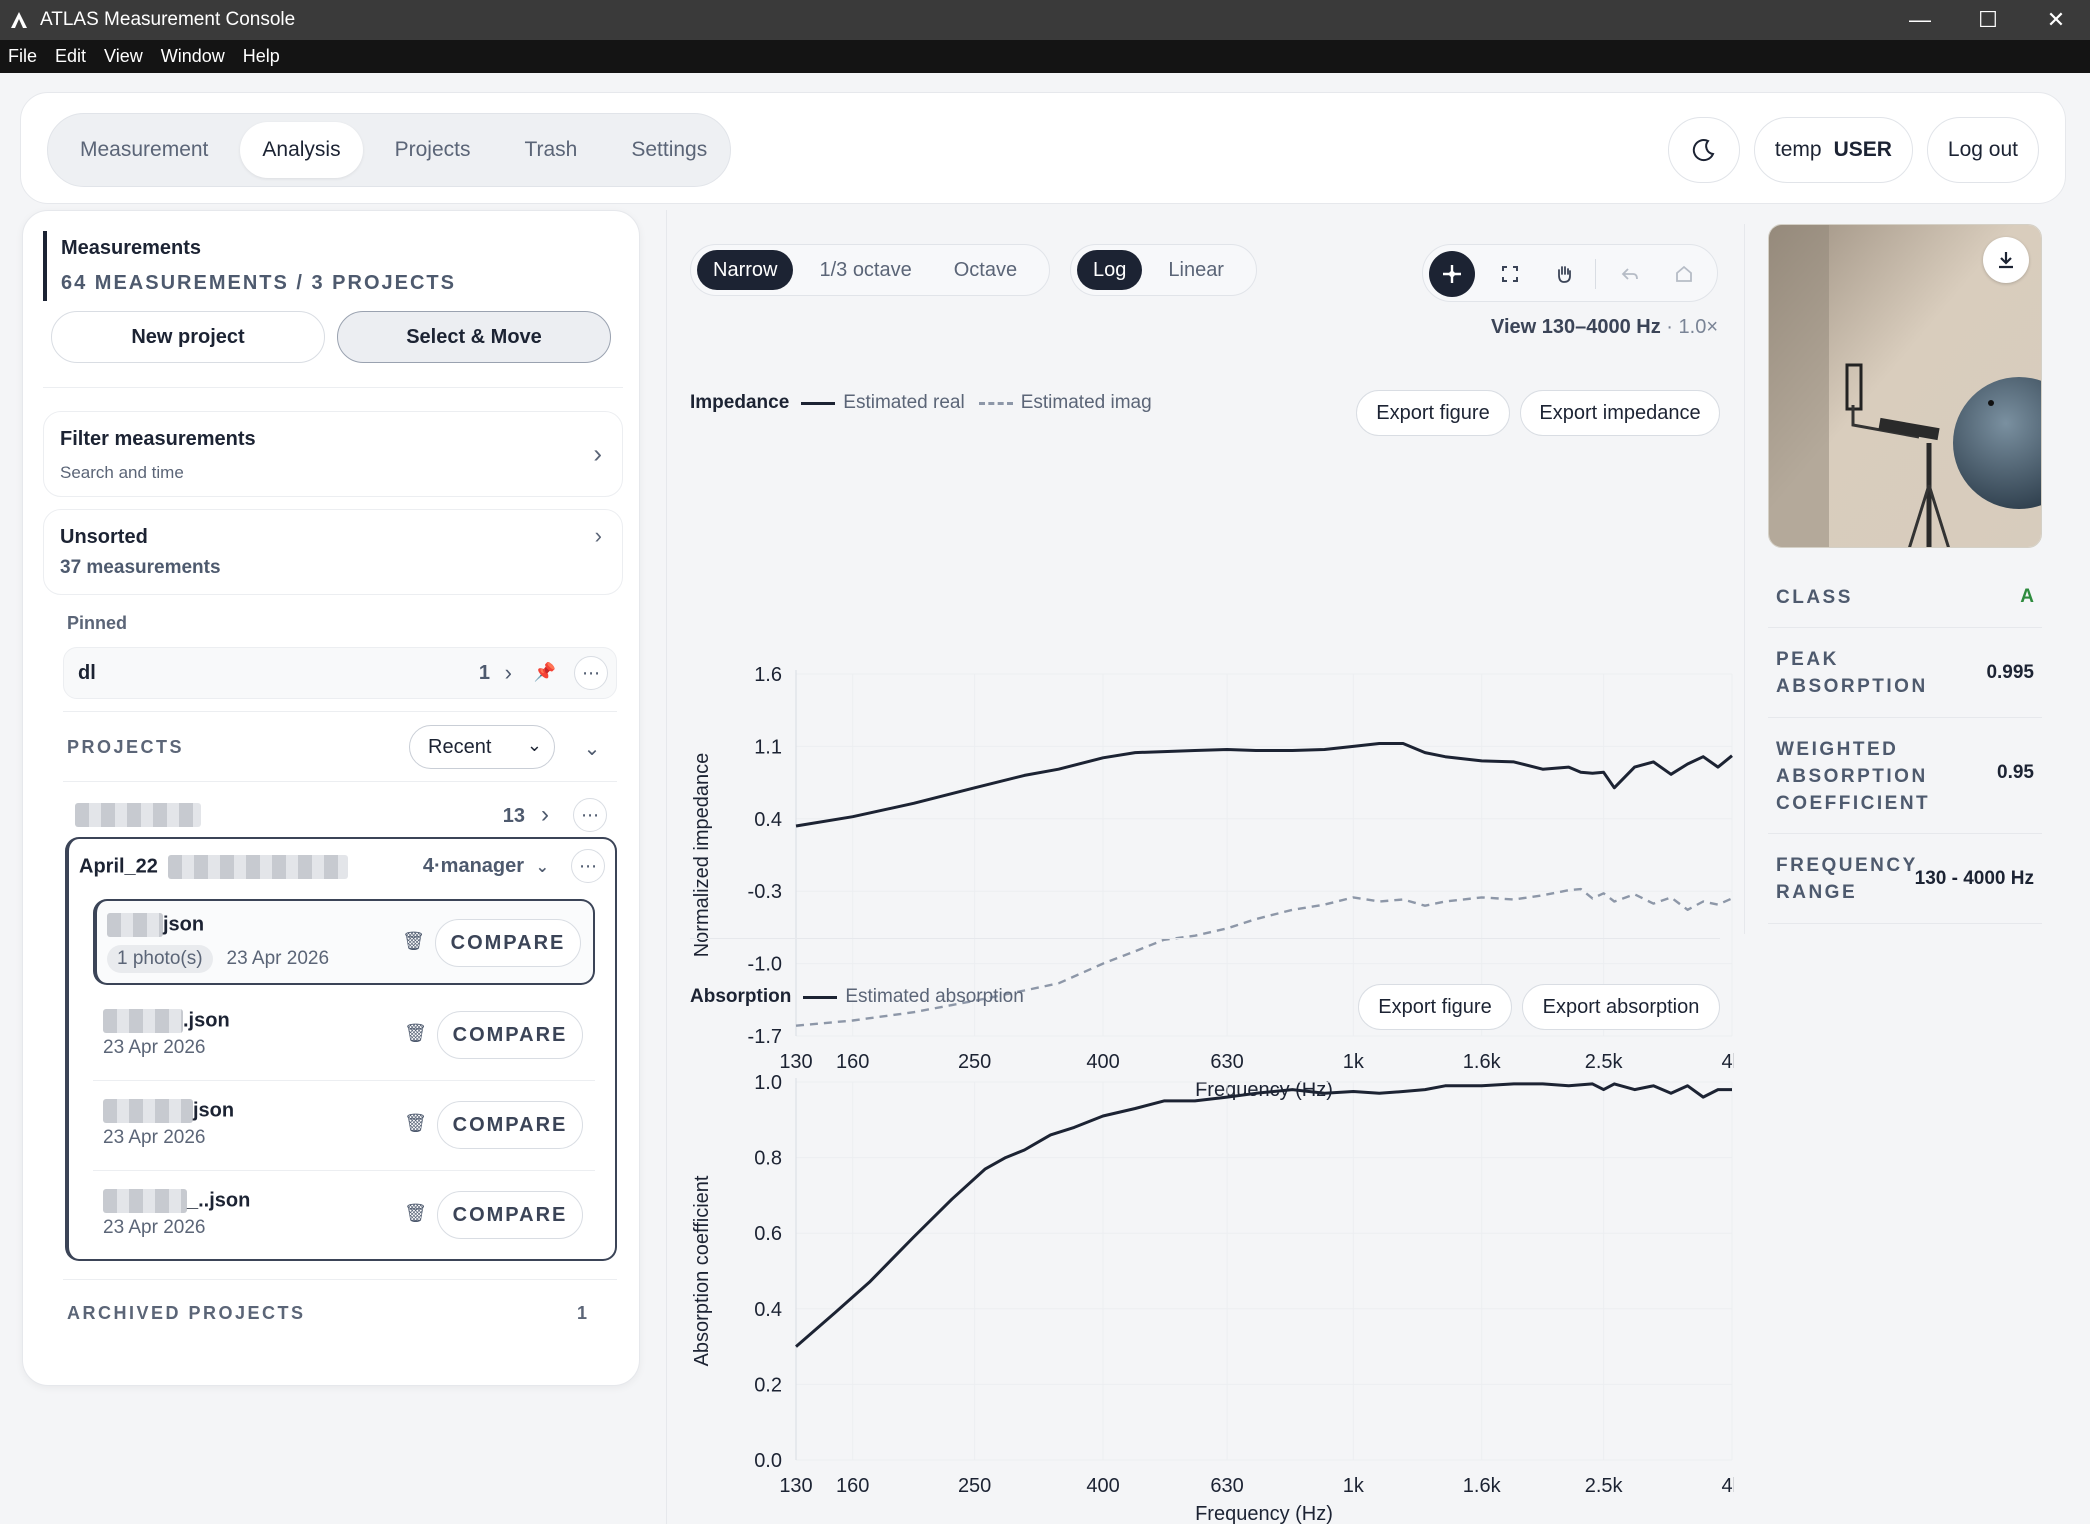  What do you see at coordinates (1482, 1062) in the screenshot?
I see `x-tick-label: 1.6k` at bounding box center [1482, 1062].